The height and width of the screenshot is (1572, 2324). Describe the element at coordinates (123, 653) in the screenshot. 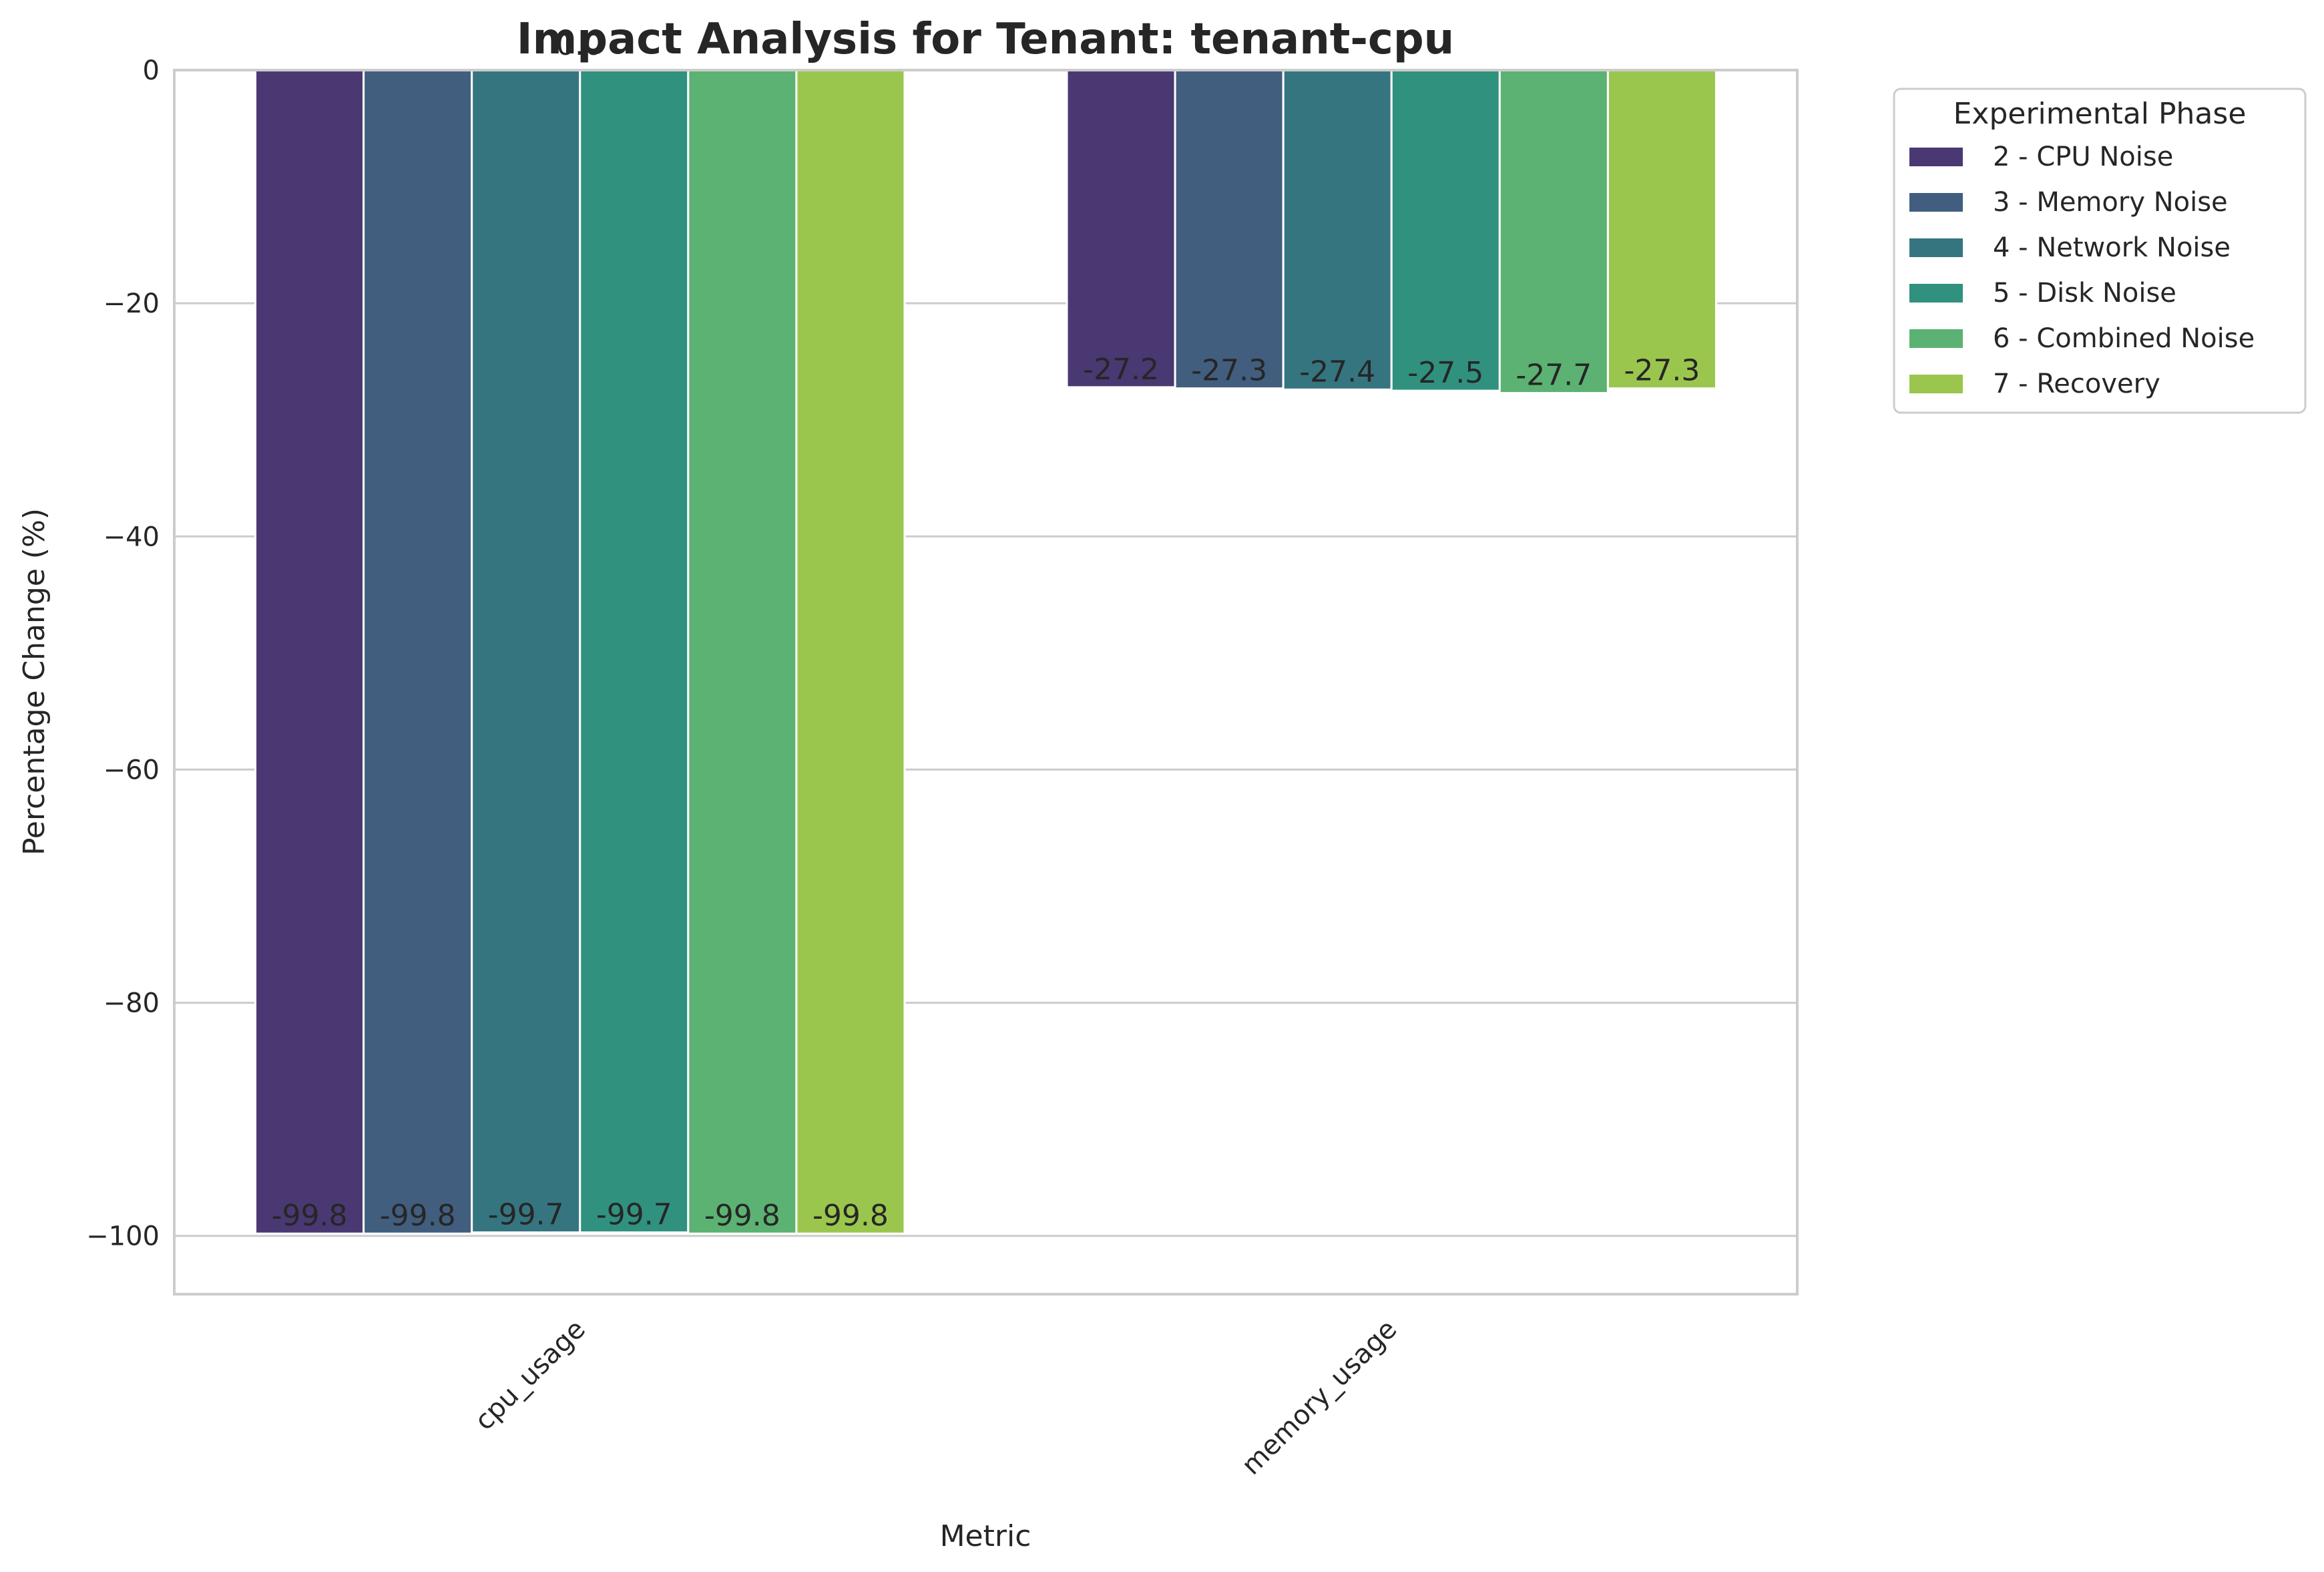

I see `y-tick-labels: 0 −20 −40 −60 −80 −100` at that location.